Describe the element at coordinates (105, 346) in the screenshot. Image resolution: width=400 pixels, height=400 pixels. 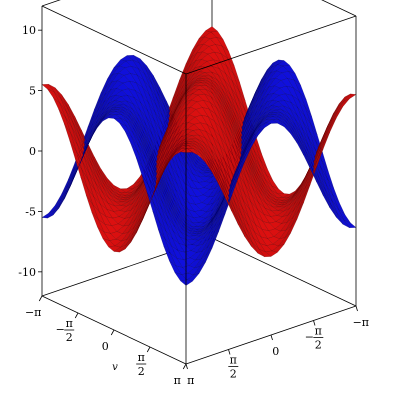
I see `x-tick-label: 0` at that location.